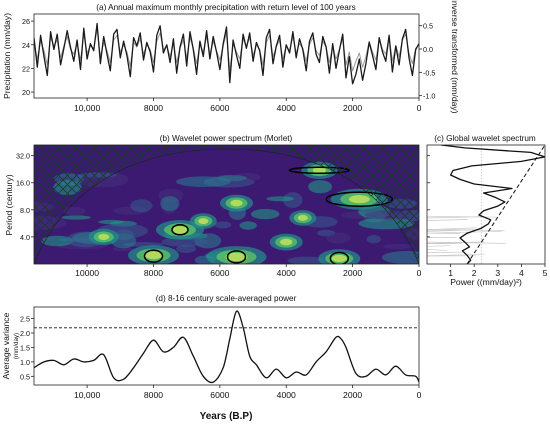  Describe the element at coordinates (352, 395) in the screenshot. I see `panel-d-x-tick-label: 2000` at that location.